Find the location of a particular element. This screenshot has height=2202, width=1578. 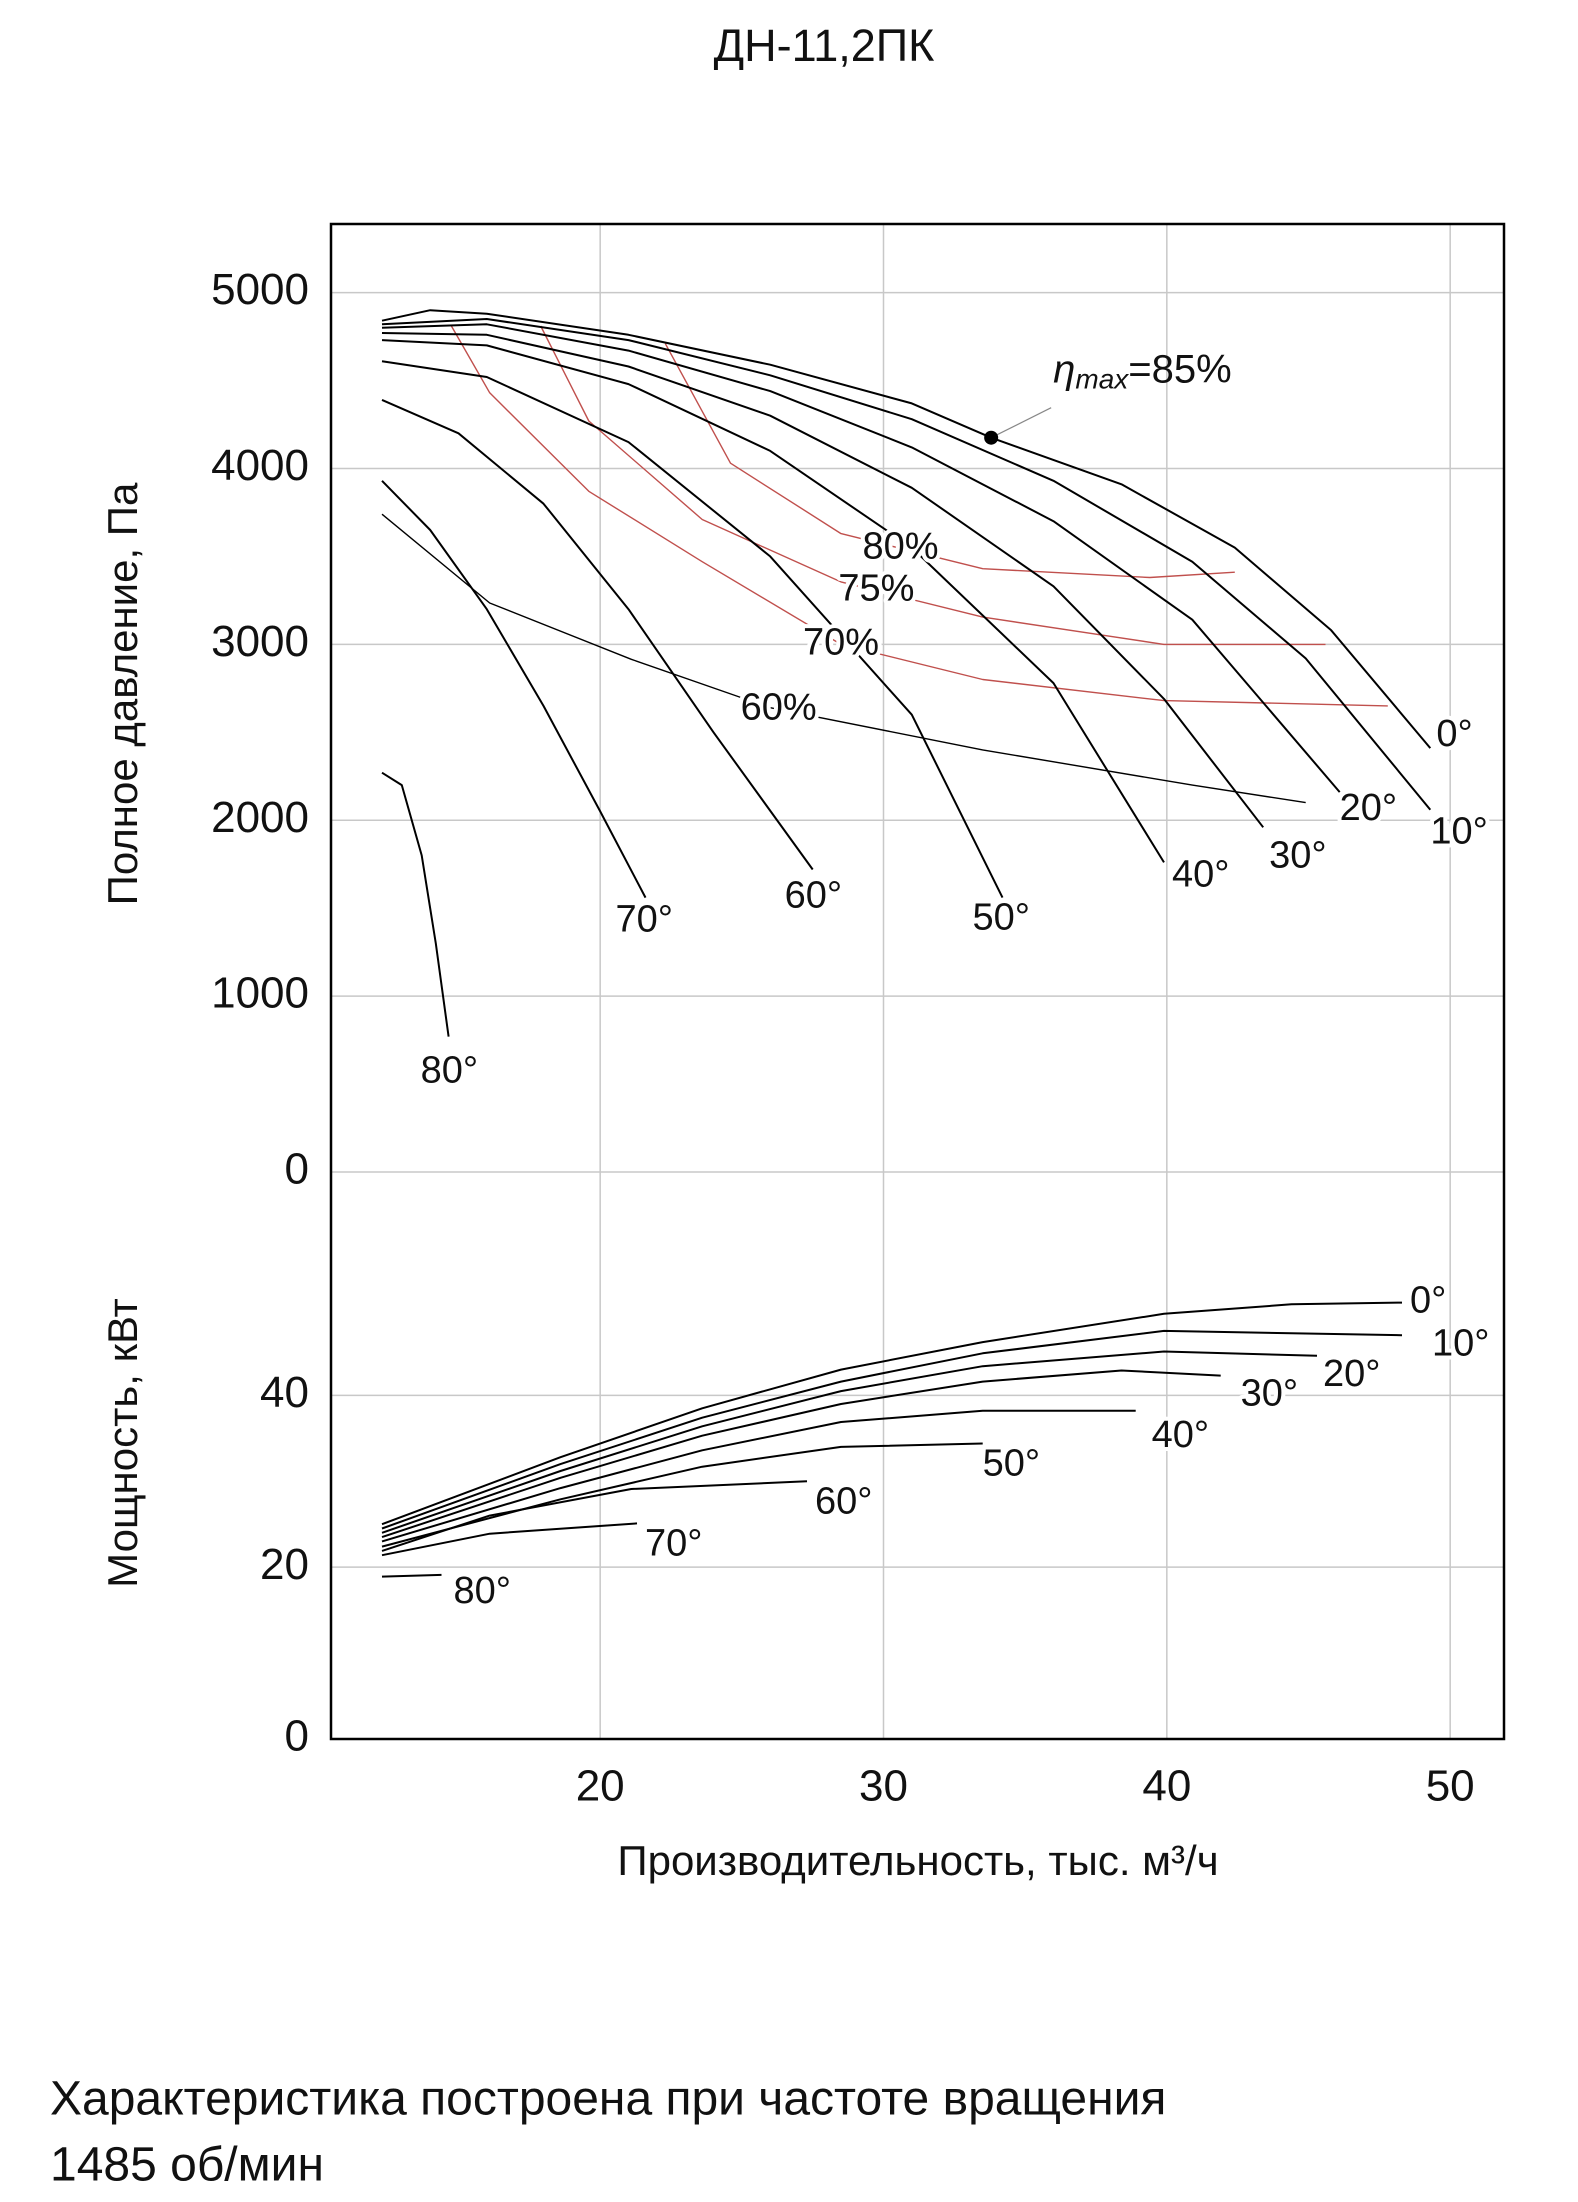

x-tick-label: 40 is located at coordinates (1166, 1786).